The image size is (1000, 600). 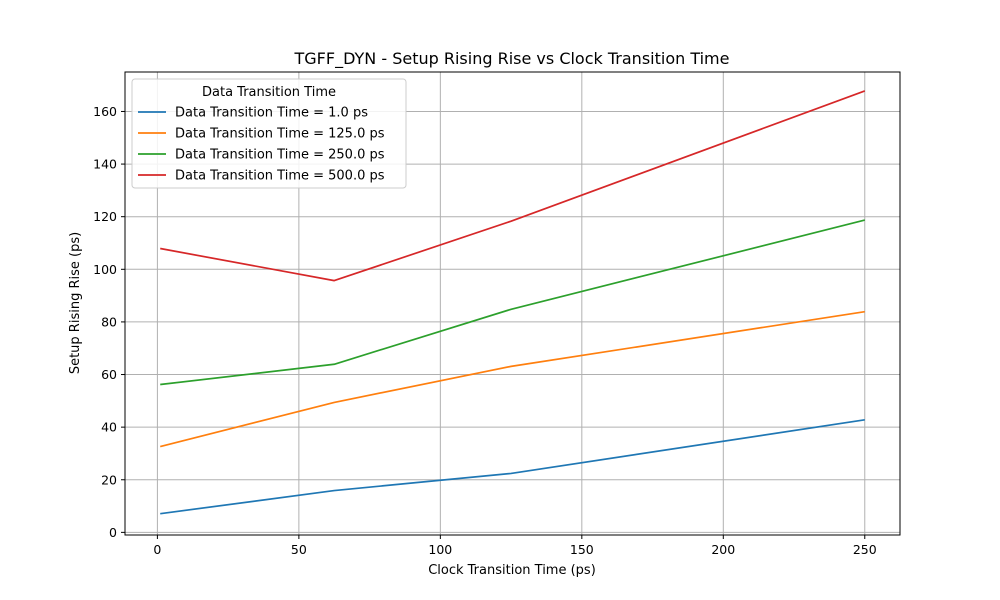 What do you see at coordinates (515, 546) in the screenshot?
I see `x-axis-ticks: 0 50 100 150 200 250` at bounding box center [515, 546].